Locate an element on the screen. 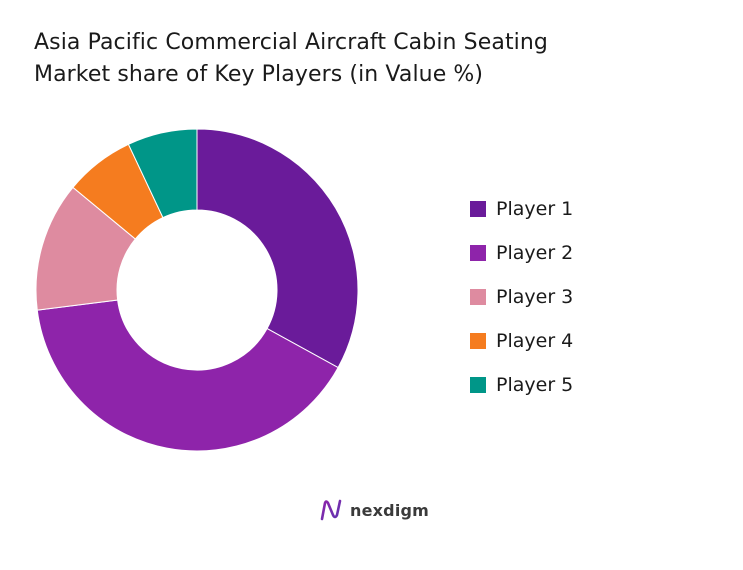  legend-item-5: Player 5 is located at coordinates (521, 385).